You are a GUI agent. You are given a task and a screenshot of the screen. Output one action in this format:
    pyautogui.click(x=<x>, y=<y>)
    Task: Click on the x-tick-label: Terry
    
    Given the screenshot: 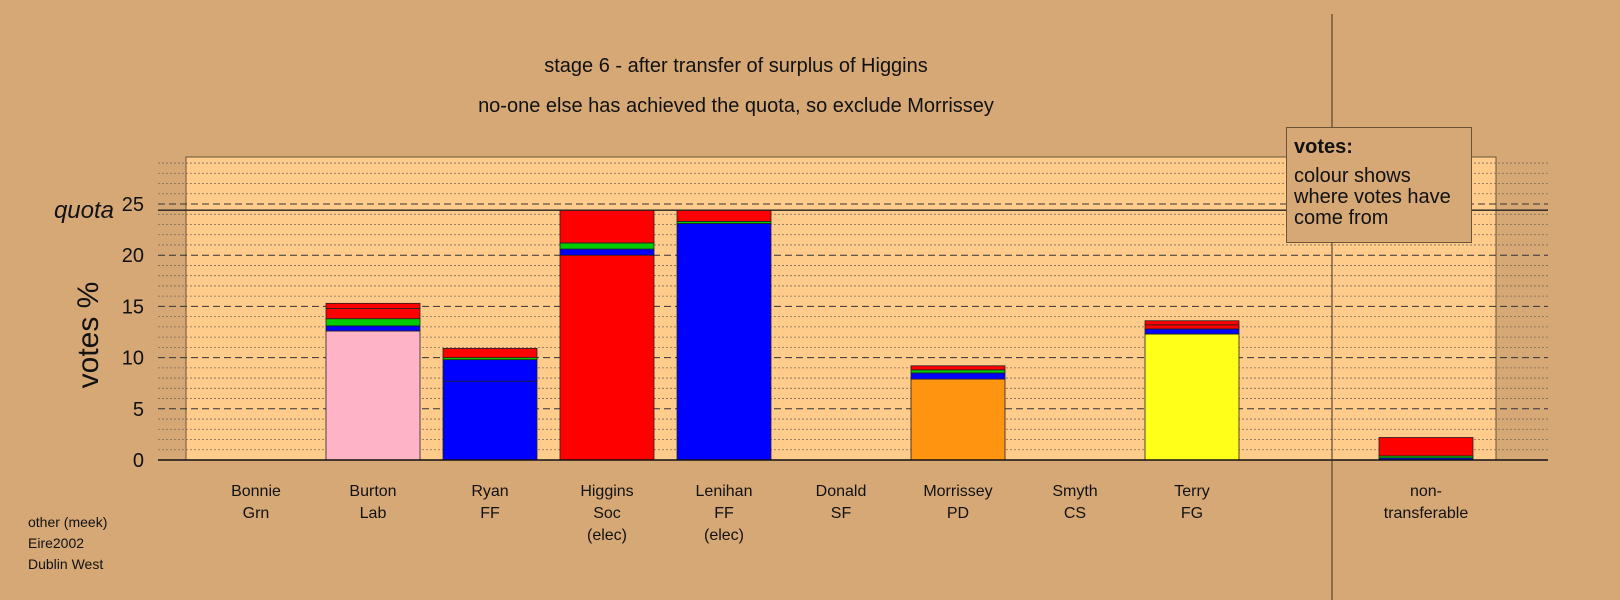 What is the action you would take?
    pyautogui.click(x=1192, y=491)
    